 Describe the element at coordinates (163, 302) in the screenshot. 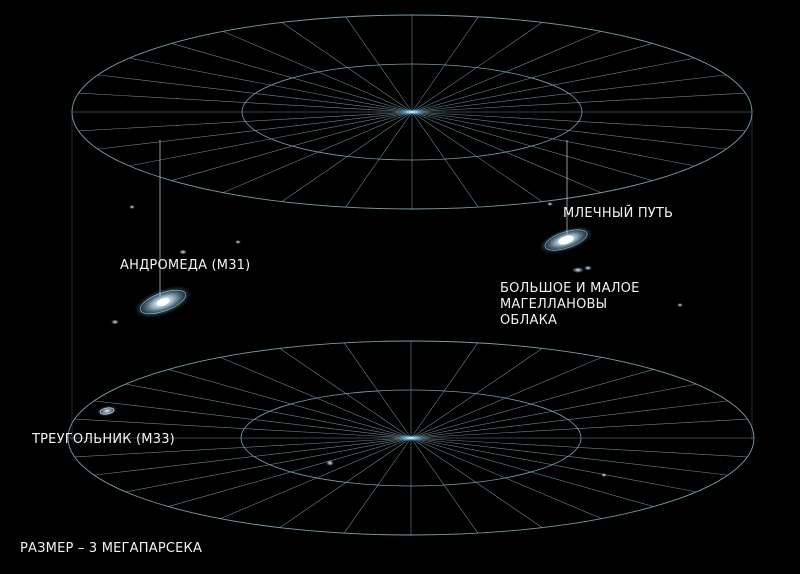

I see `andromeda-galaxy` at that location.